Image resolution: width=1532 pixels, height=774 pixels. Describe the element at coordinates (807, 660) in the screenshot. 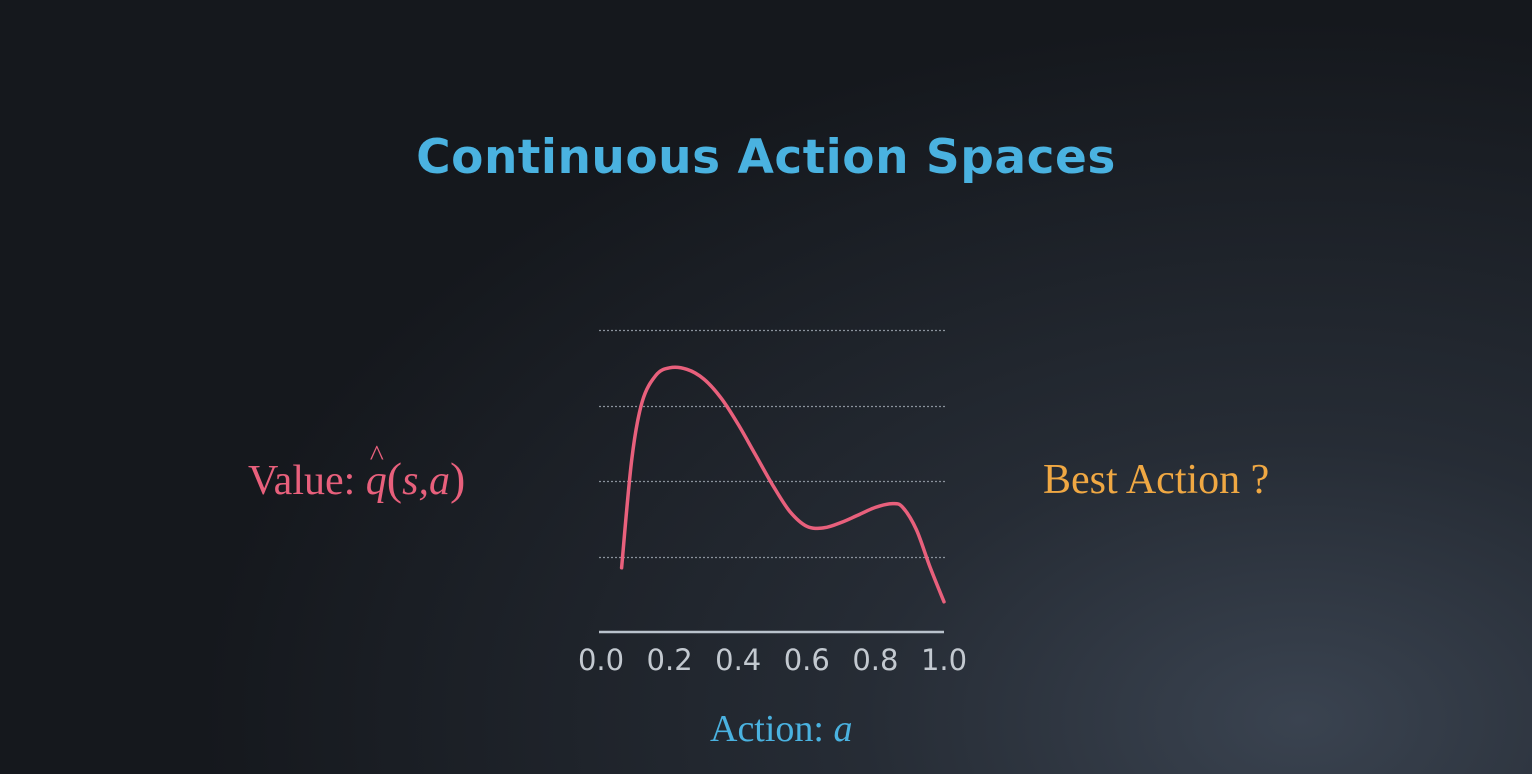

I see `x-tick-label-3: 0.6` at that location.